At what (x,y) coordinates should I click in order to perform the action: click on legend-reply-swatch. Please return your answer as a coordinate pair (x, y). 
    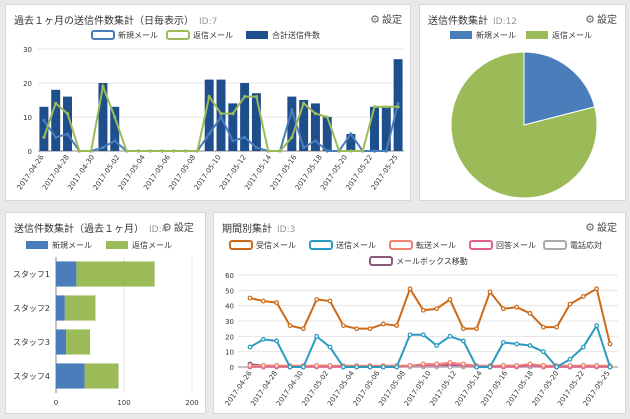
    Looking at the image, I should click on (117, 245).